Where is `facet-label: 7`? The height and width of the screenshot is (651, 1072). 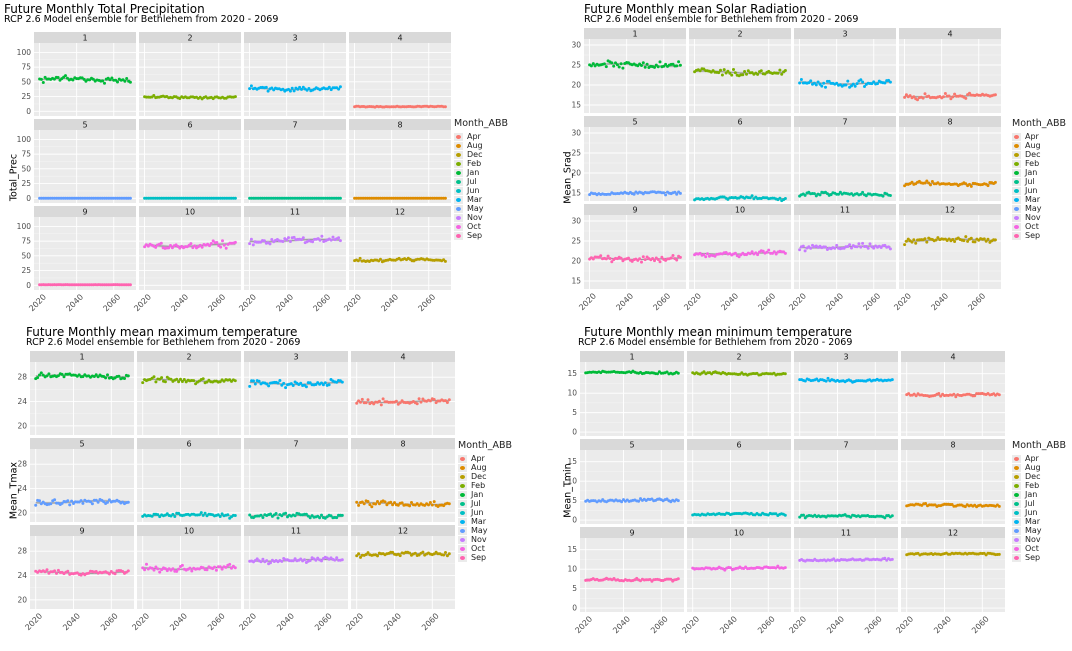 facet-label: 7 is located at coordinates (844, 122).